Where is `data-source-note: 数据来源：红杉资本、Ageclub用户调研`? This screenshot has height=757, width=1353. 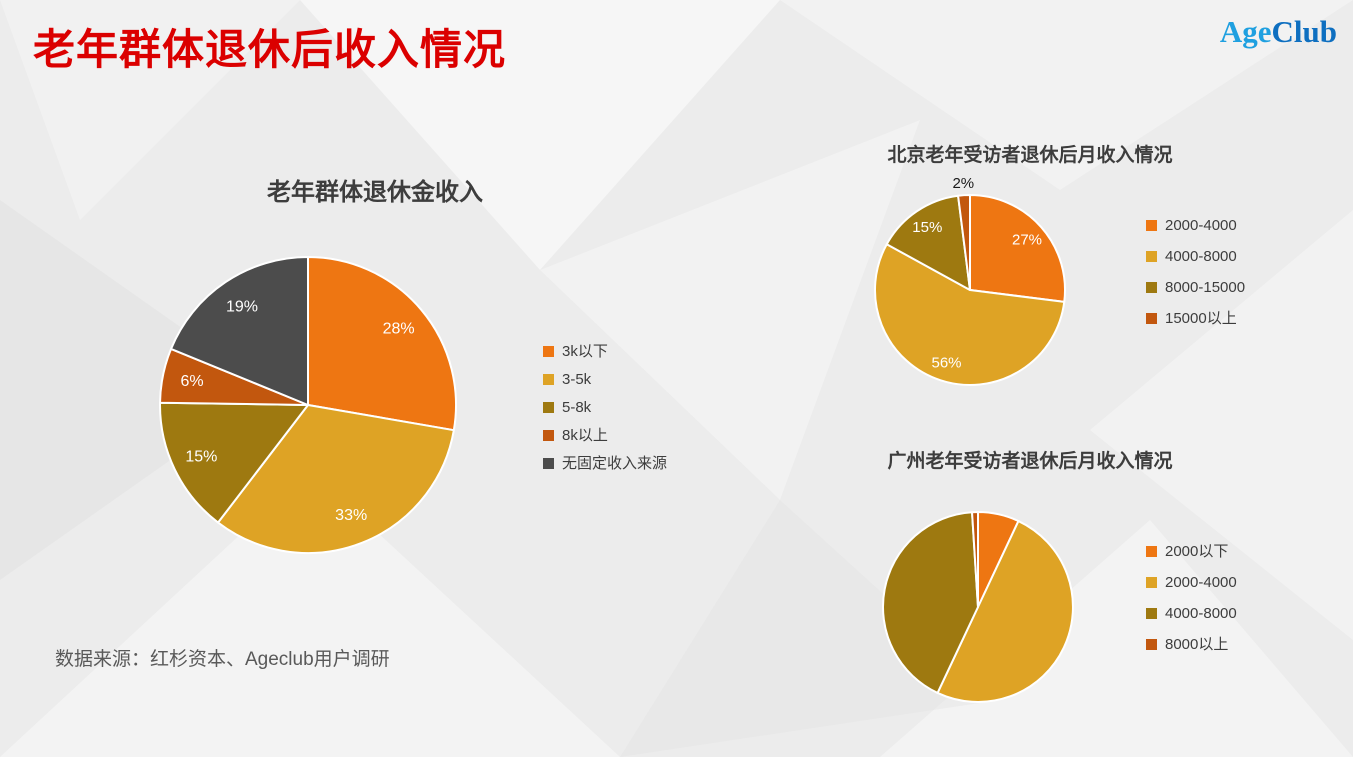
data-source-note: 数据来源：红杉资本、Ageclub用户调研 is located at coordinates (222, 659).